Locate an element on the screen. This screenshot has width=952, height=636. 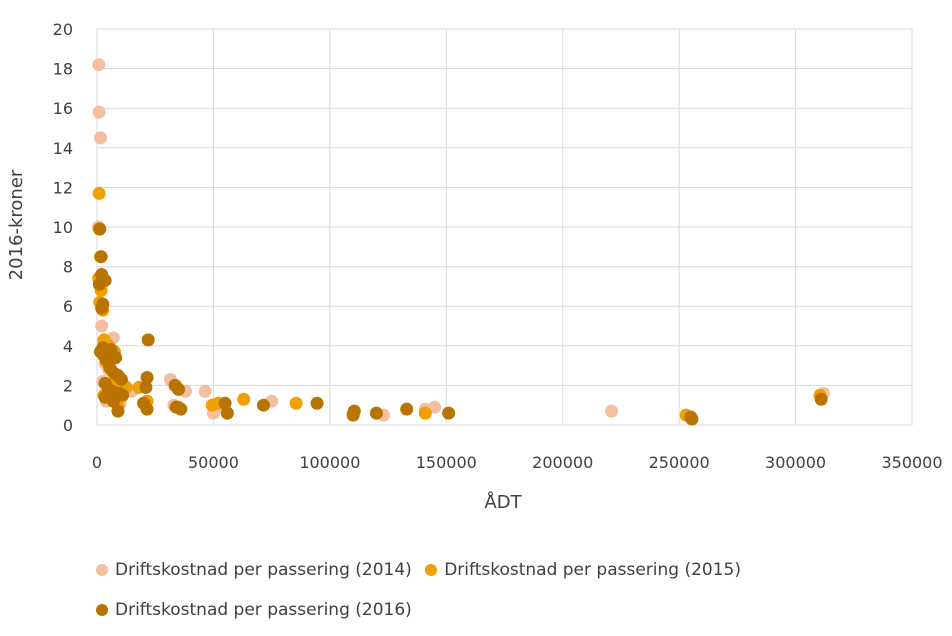
x-tick-label: 100000 is located at coordinates (329, 462).